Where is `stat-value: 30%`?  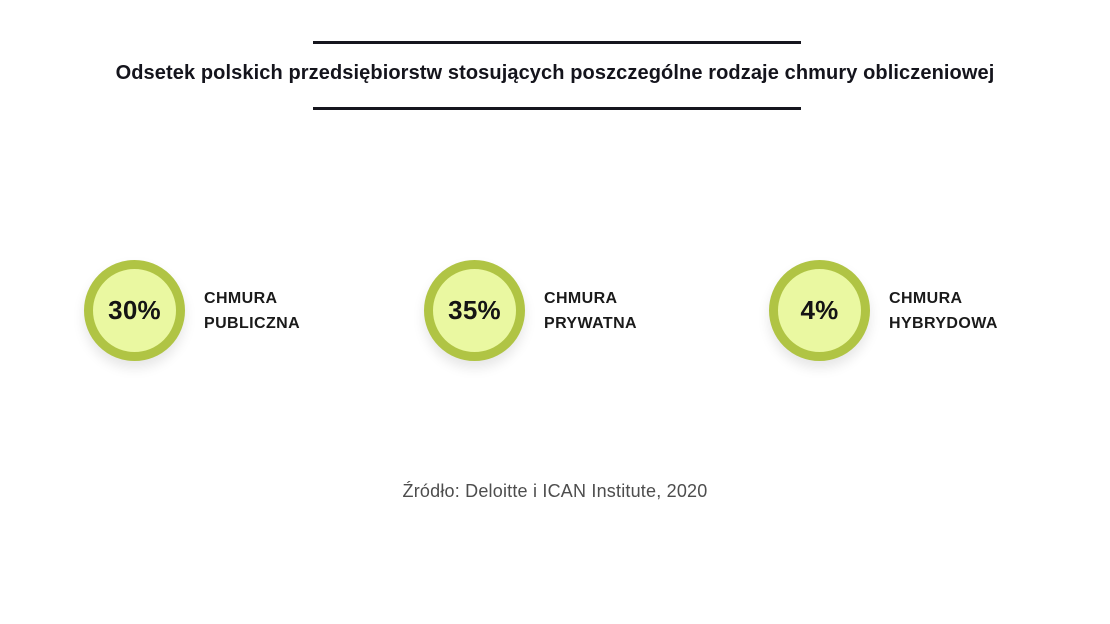
stat-value: 30% is located at coordinates (134, 310).